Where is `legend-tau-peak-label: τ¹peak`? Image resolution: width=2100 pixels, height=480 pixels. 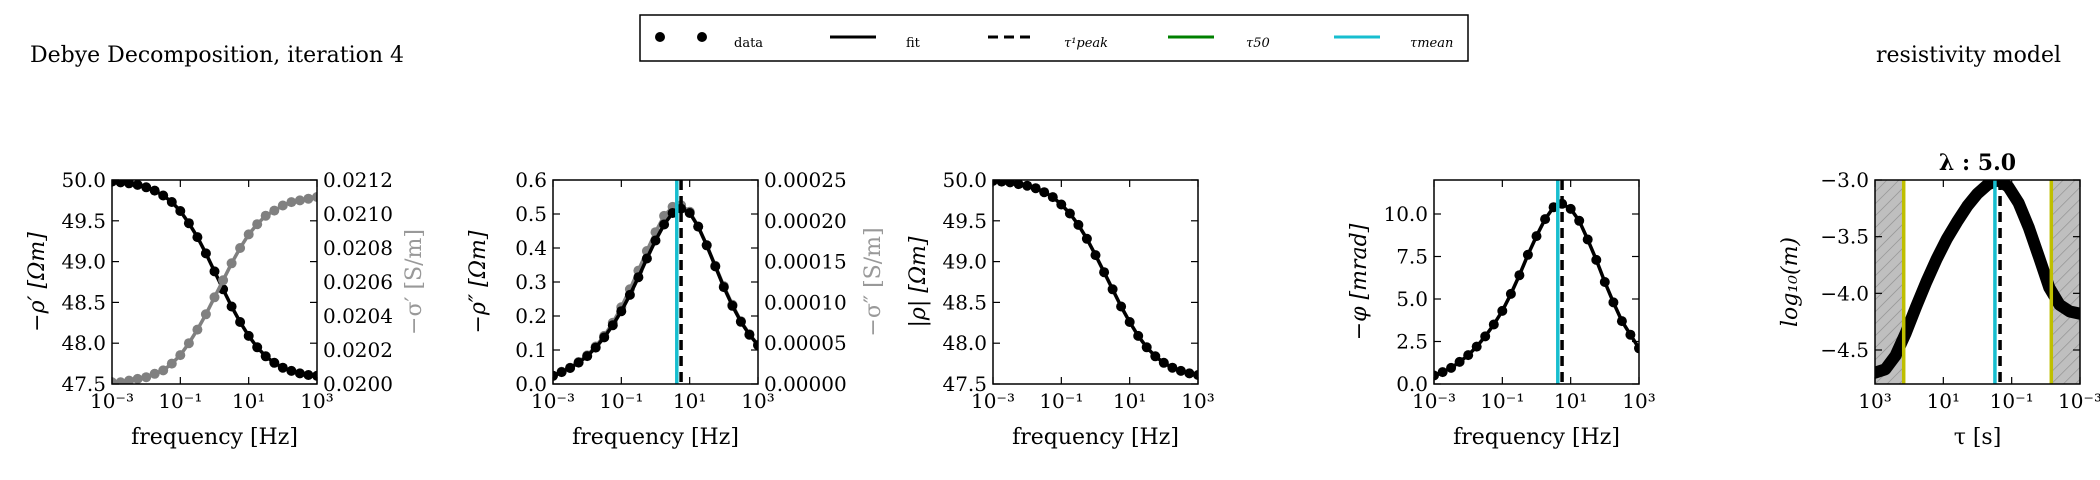
legend-tau-peak-label: τ¹peak is located at coordinates (1086, 43).